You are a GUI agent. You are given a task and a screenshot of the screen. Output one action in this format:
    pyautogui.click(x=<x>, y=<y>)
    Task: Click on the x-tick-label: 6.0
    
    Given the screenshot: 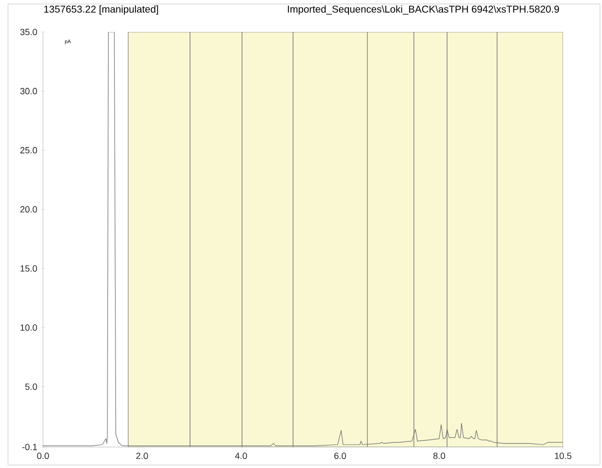 What is the action you would take?
    pyautogui.click(x=340, y=455)
    